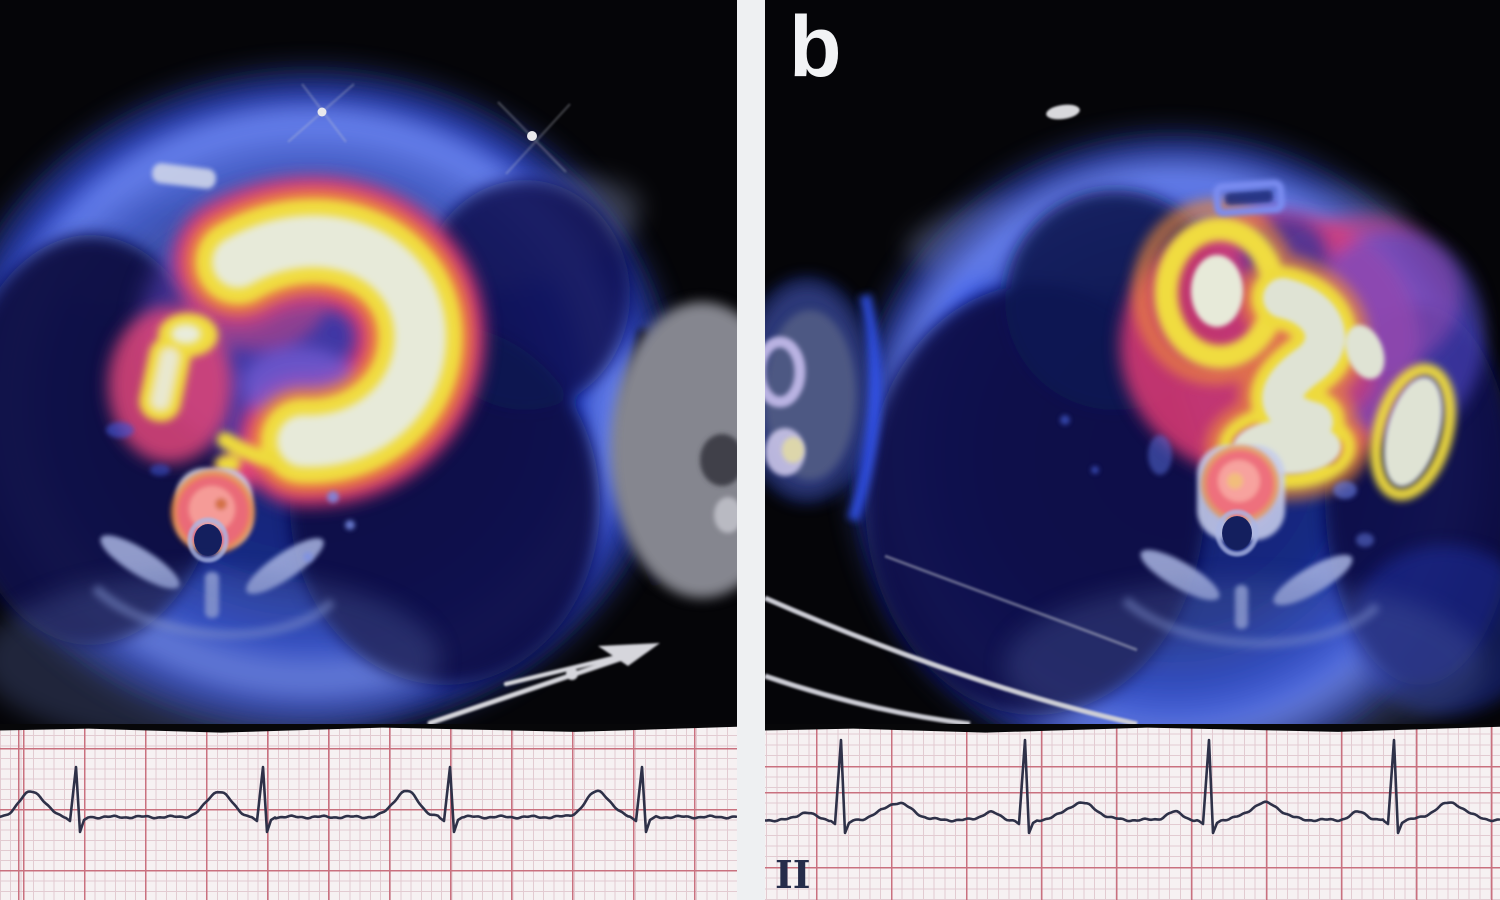  I want to click on panel-b-ecg-trace-svg, so click(1132, 786).